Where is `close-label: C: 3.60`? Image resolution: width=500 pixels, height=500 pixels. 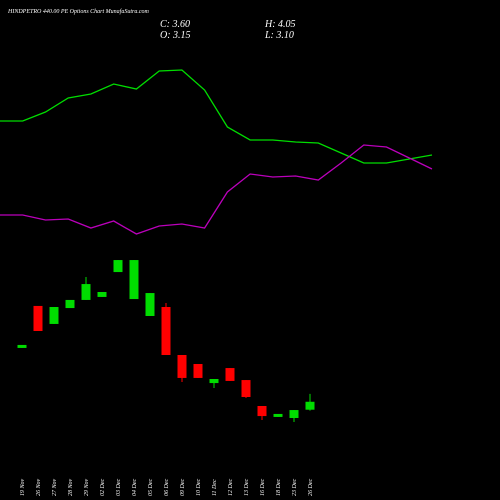 close-label: C: 3.60 is located at coordinates (175, 24).